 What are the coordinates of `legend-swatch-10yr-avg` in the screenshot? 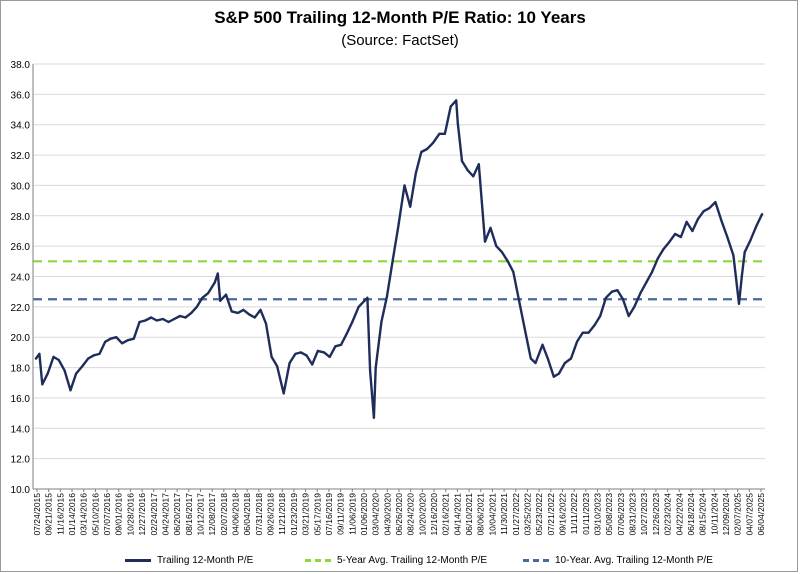 It's located at (536, 560).